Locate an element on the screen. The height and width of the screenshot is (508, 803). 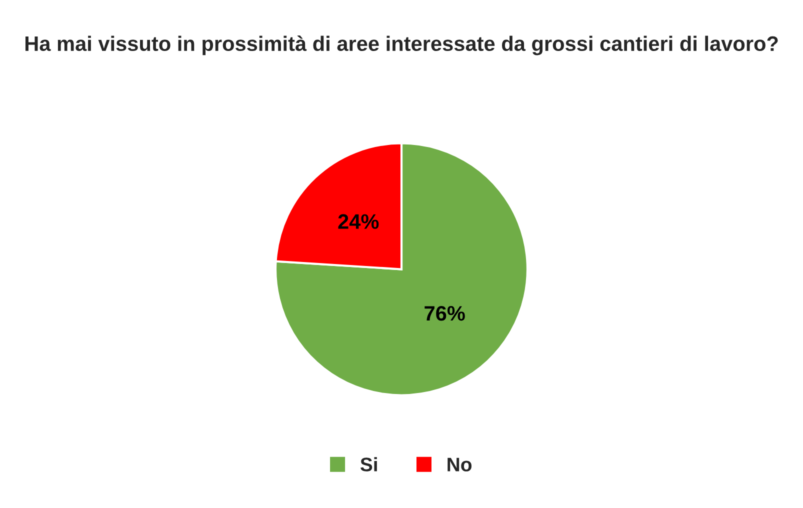
data-label: 76% is located at coordinates (444, 313).